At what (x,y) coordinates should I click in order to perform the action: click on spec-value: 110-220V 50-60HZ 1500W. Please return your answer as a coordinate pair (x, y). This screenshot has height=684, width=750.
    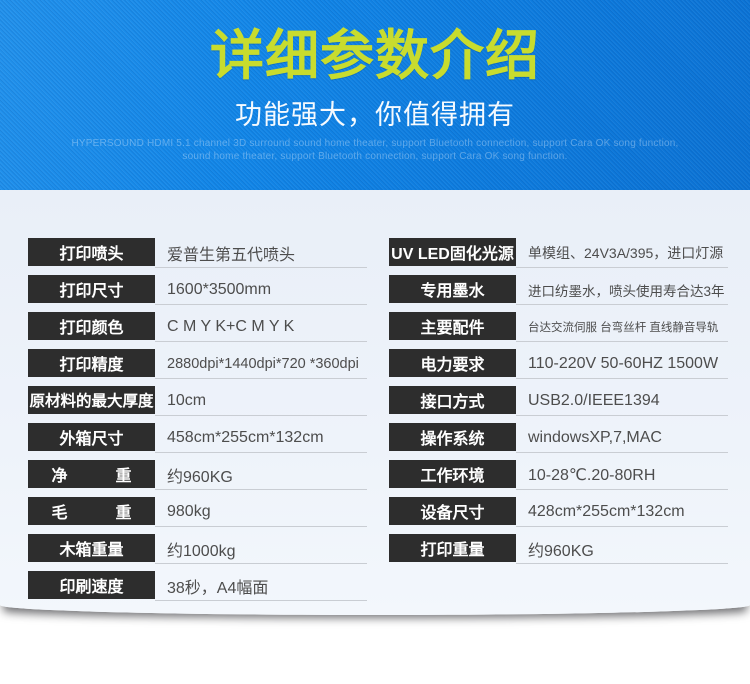
    Looking at the image, I should click on (622, 364).